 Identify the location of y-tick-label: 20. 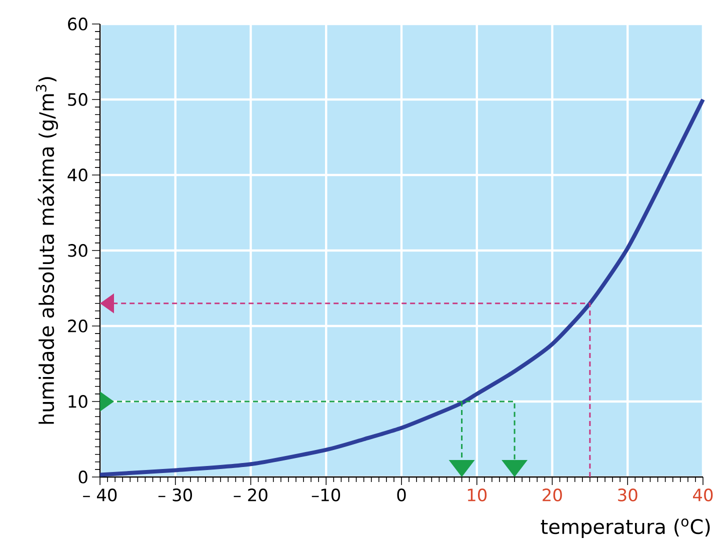
(78, 326).